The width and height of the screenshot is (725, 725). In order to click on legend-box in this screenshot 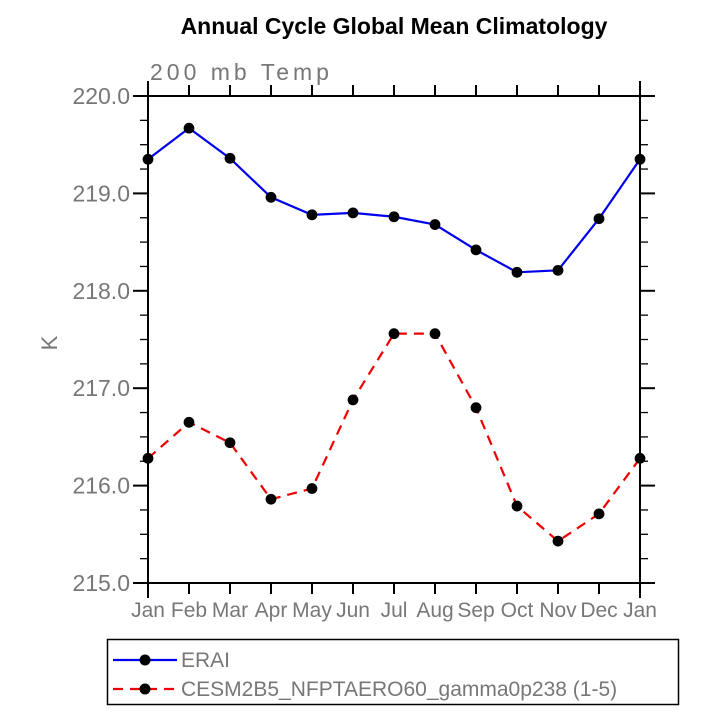, I will do `click(393, 672)`.